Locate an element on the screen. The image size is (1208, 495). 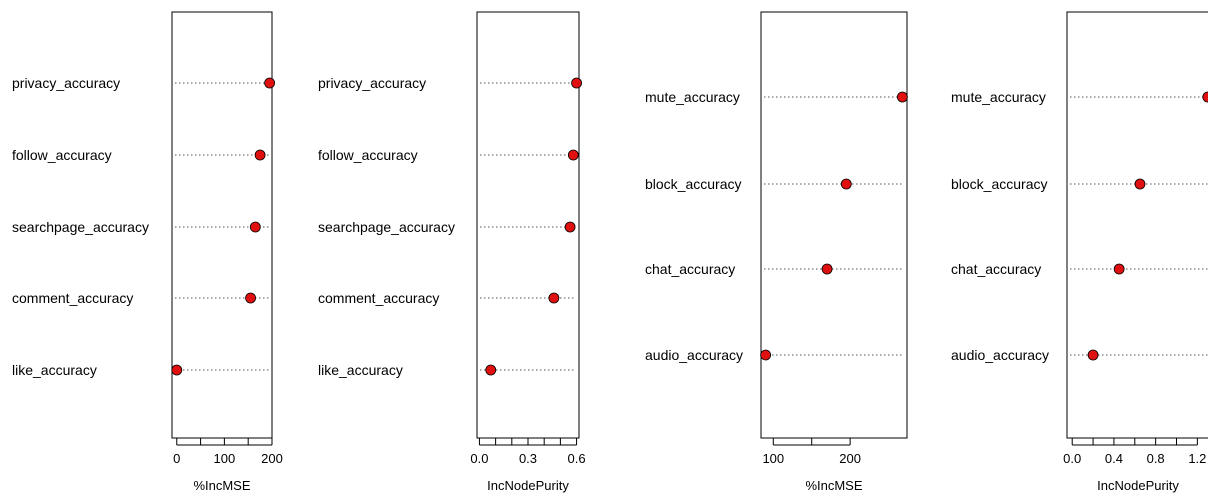
x-tick-label: 0 is located at coordinates (176, 458).